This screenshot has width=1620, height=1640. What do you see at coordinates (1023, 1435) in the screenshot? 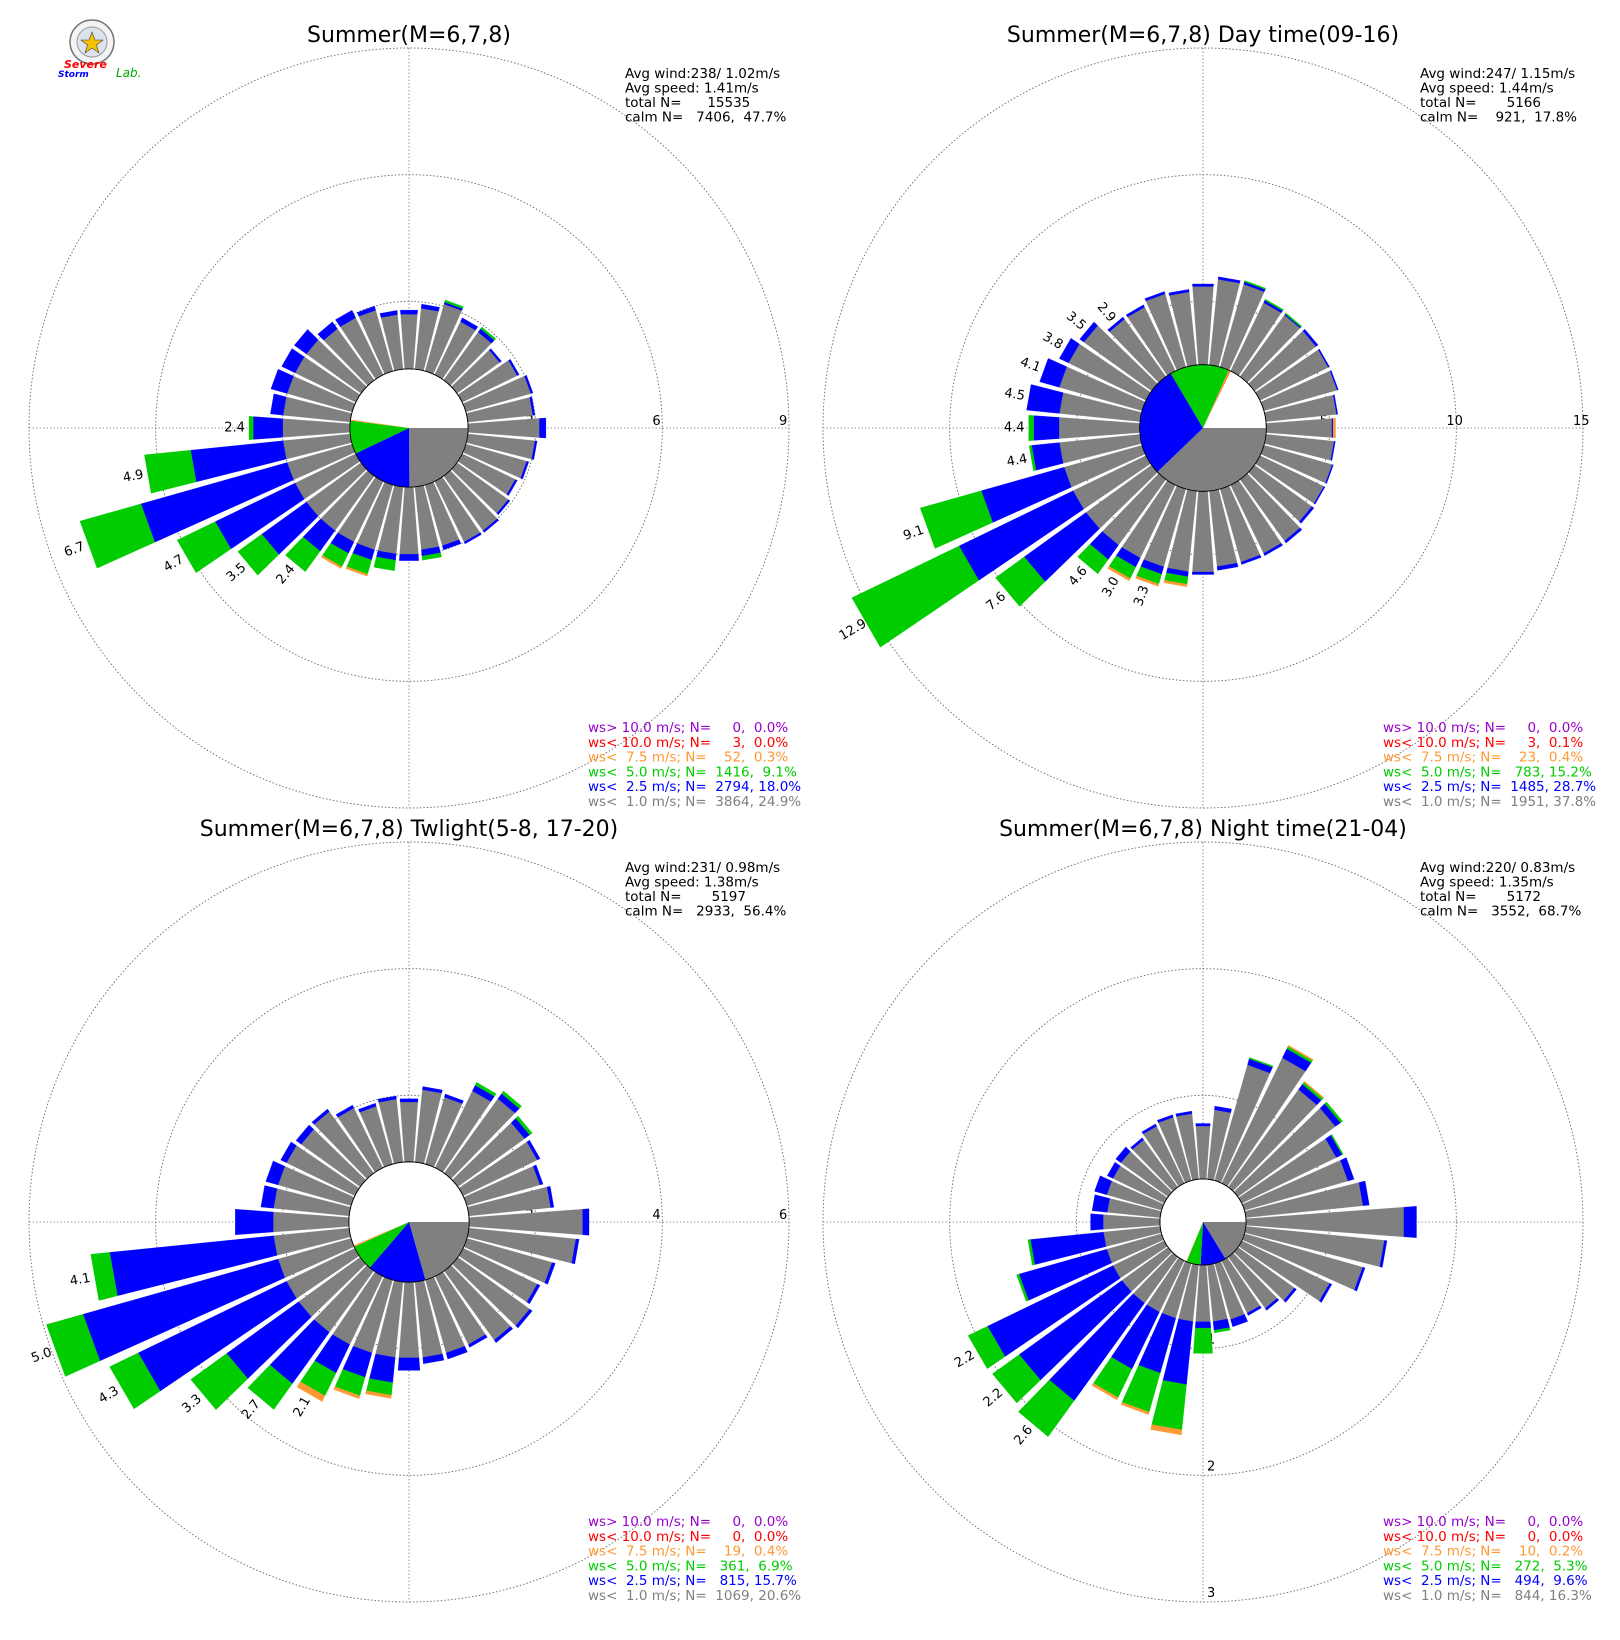
I see `bar-value-label: 2.6` at bounding box center [1023, 1435].